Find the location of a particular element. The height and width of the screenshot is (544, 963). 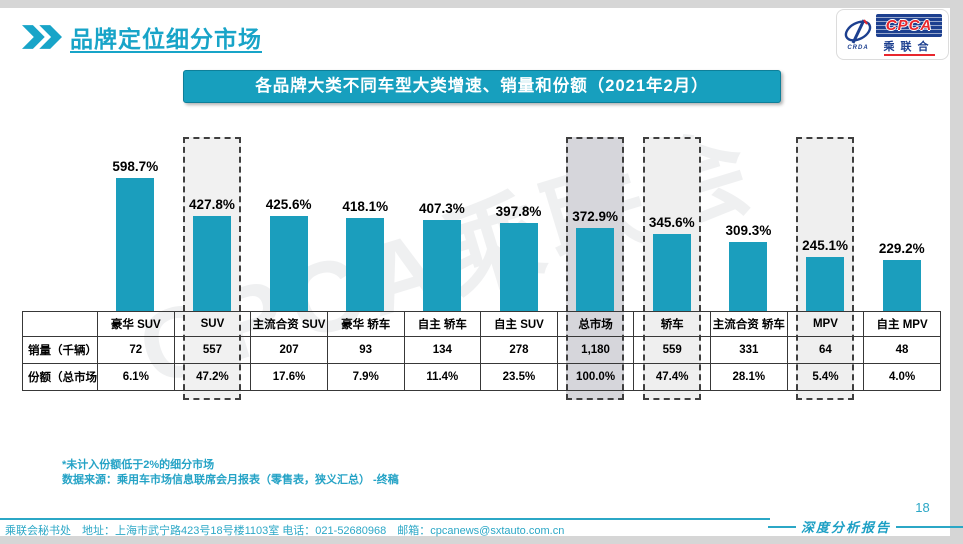

table-cell-自主 SUV: 23.5% is located at coordinates (519, 377).